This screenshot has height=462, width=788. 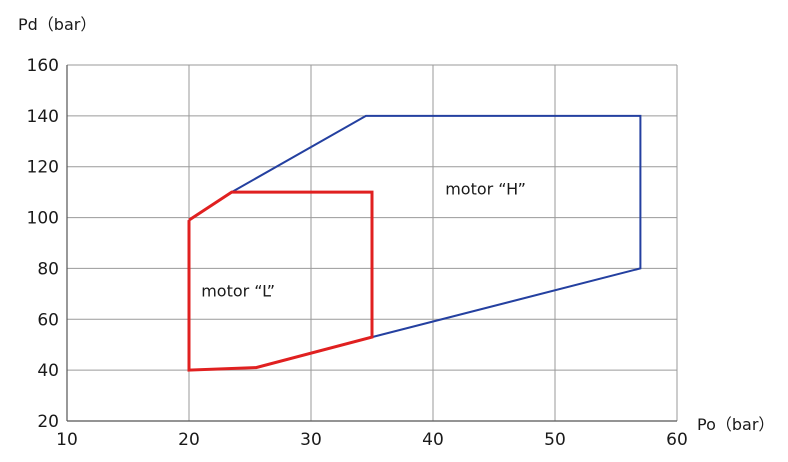 I want to click on y-tick-label: 160, so click(x=43, y=66).